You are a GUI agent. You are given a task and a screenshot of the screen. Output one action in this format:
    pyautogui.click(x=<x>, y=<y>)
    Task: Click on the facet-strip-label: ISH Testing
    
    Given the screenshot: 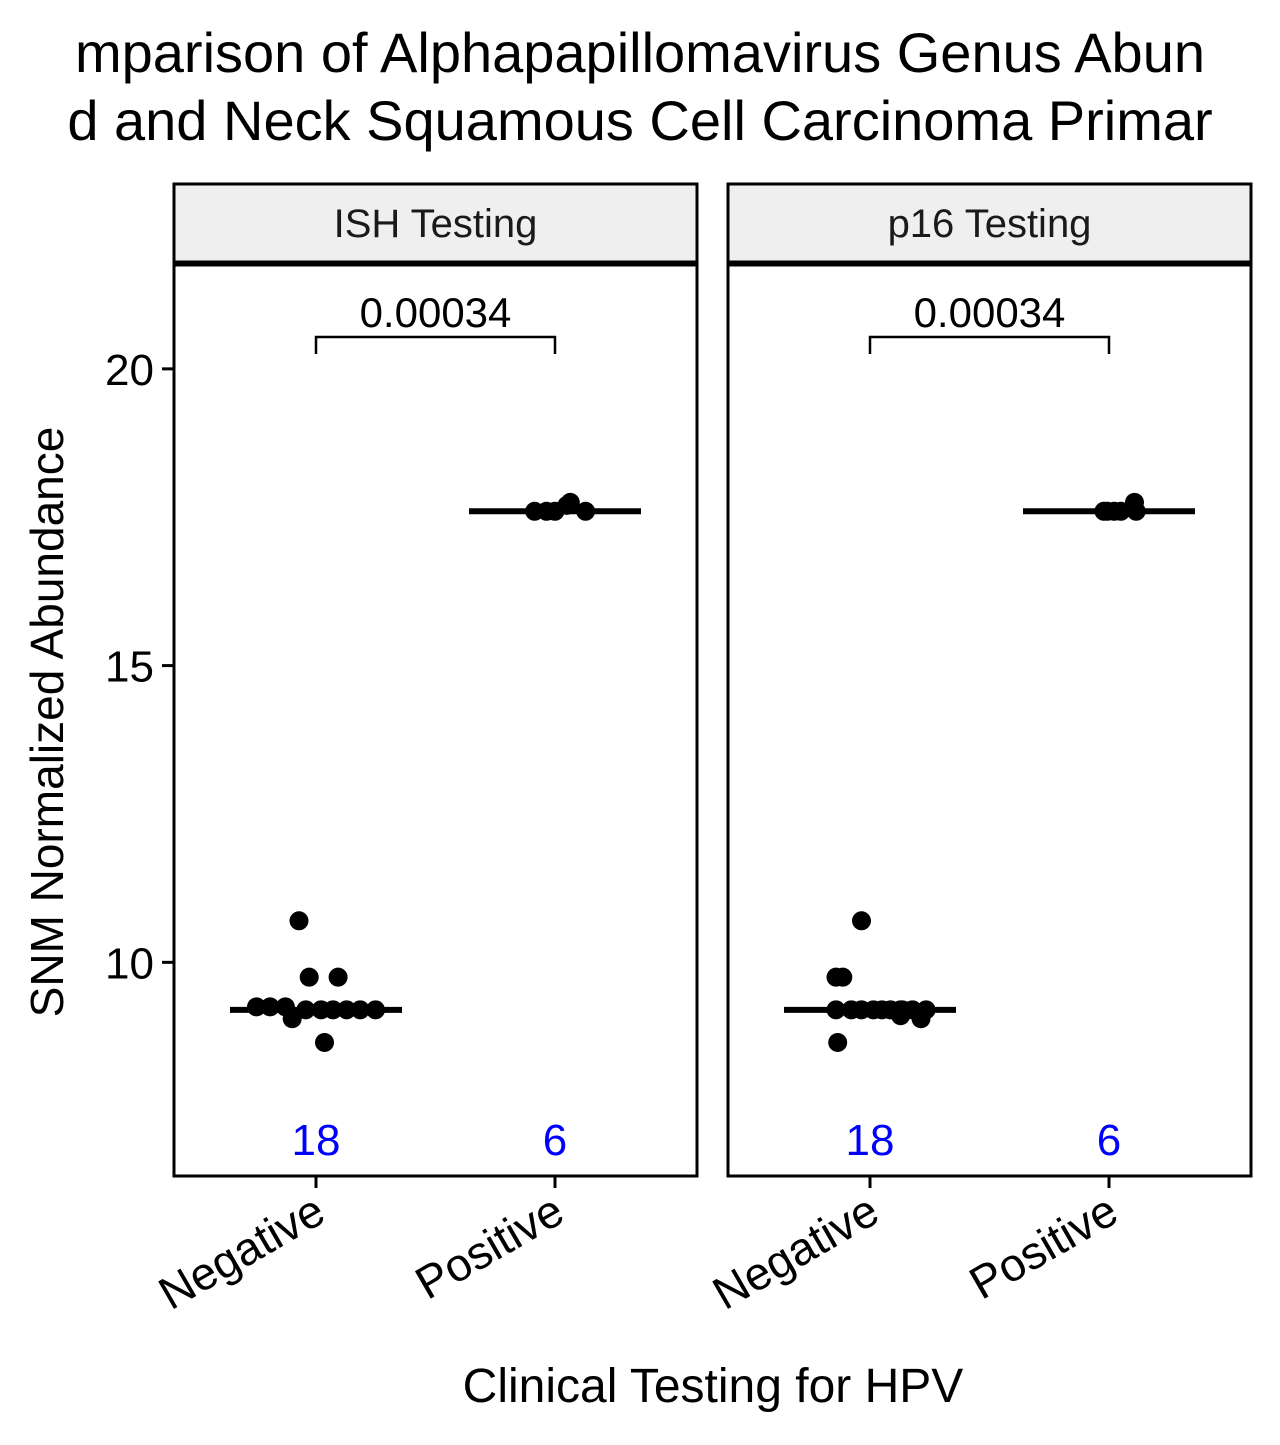 What is the action you would take?
    pyautogui.click(x=436, y=224)
    